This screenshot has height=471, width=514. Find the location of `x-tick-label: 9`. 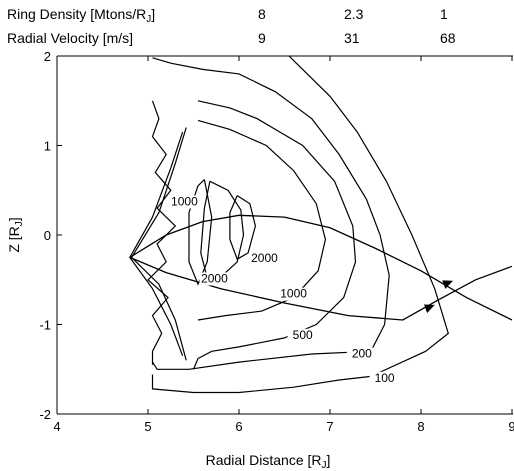

x-tick-label: 9 is located at coordinates (511, 426).